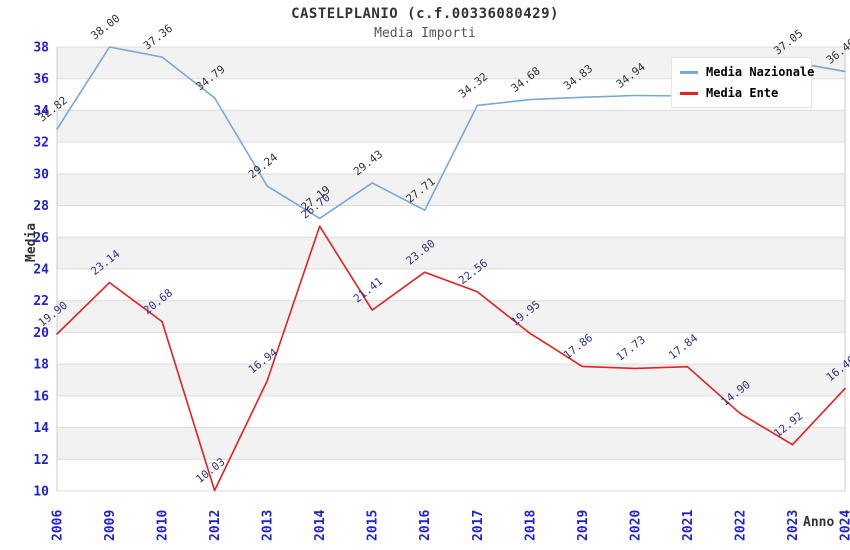 Image resolution: width=850 pixels, height=550 pixels. I want to click on legend-item-media-ente: Media Ente, so click(741, 93).